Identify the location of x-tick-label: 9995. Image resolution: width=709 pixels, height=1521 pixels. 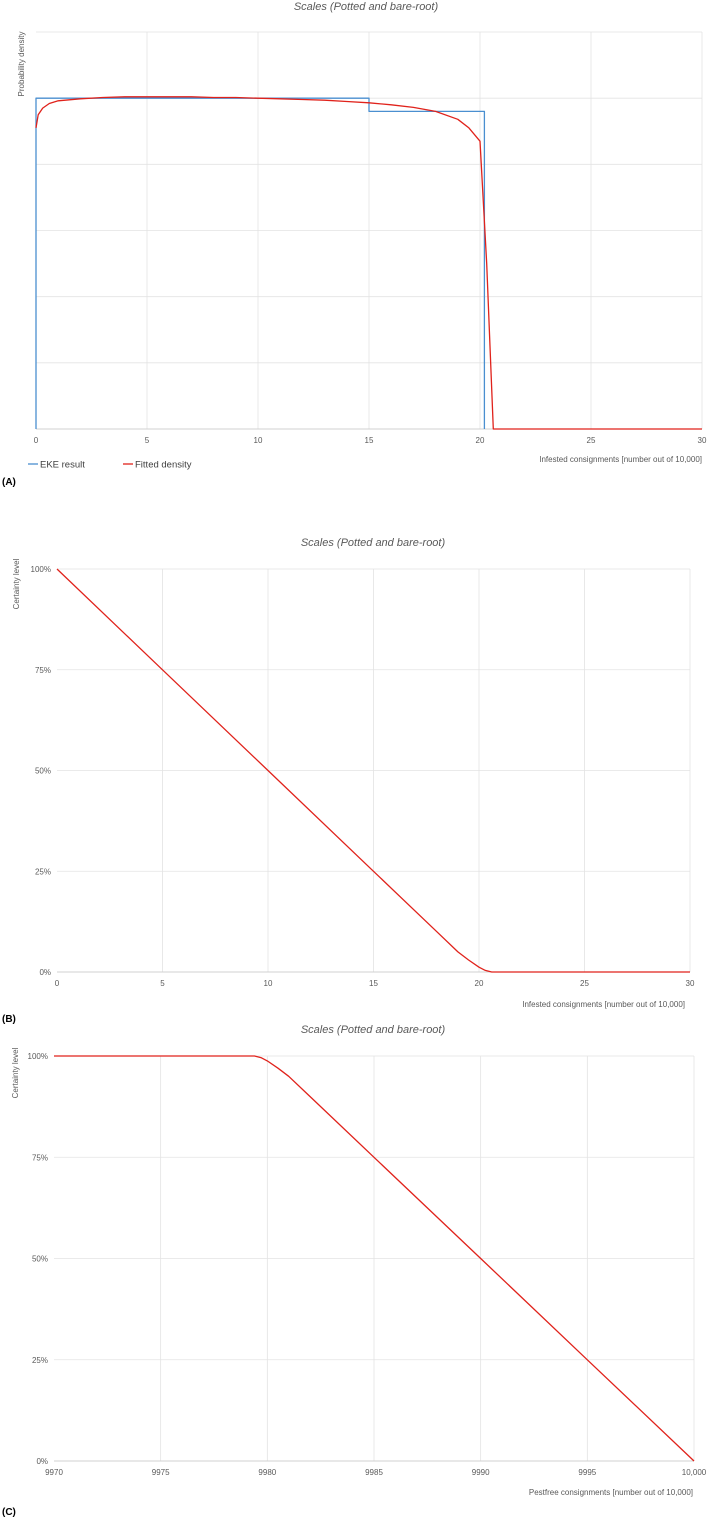
(587, 1472).